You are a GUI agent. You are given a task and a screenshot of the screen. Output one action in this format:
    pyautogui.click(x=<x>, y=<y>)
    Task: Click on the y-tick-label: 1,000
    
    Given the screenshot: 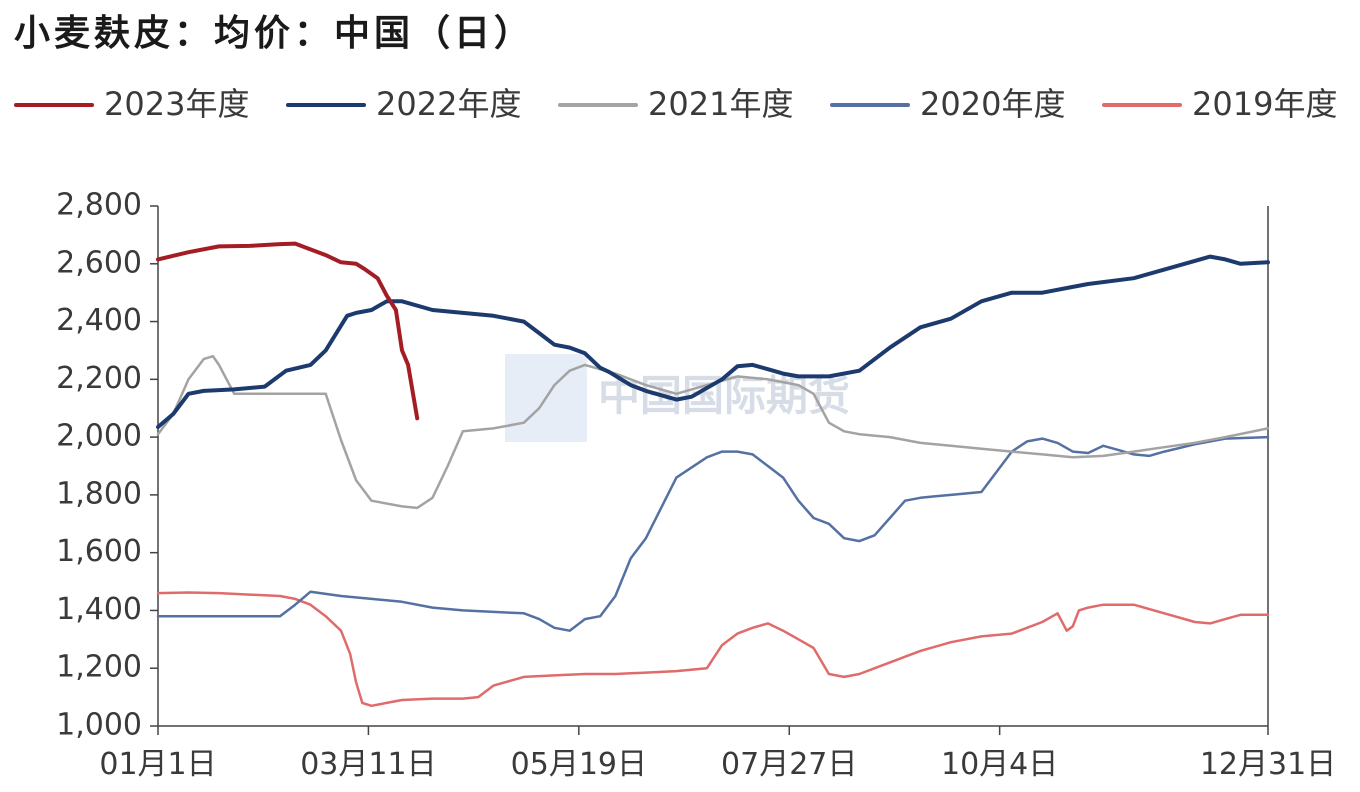 What is the action you would take?
    pyautogui.click(x=99, y=725)
    